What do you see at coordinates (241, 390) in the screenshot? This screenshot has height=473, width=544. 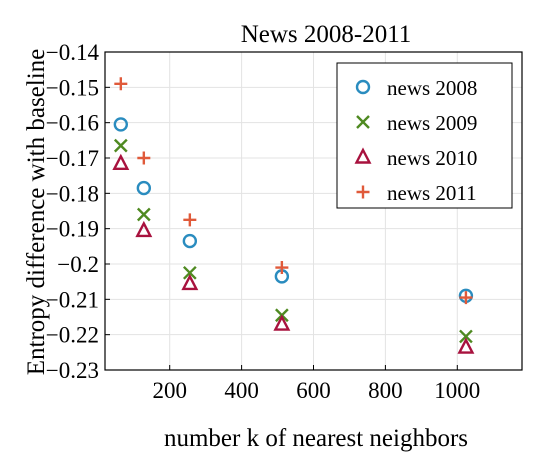 I see `x-tick-label: 400` at bounding box center [241, 390].